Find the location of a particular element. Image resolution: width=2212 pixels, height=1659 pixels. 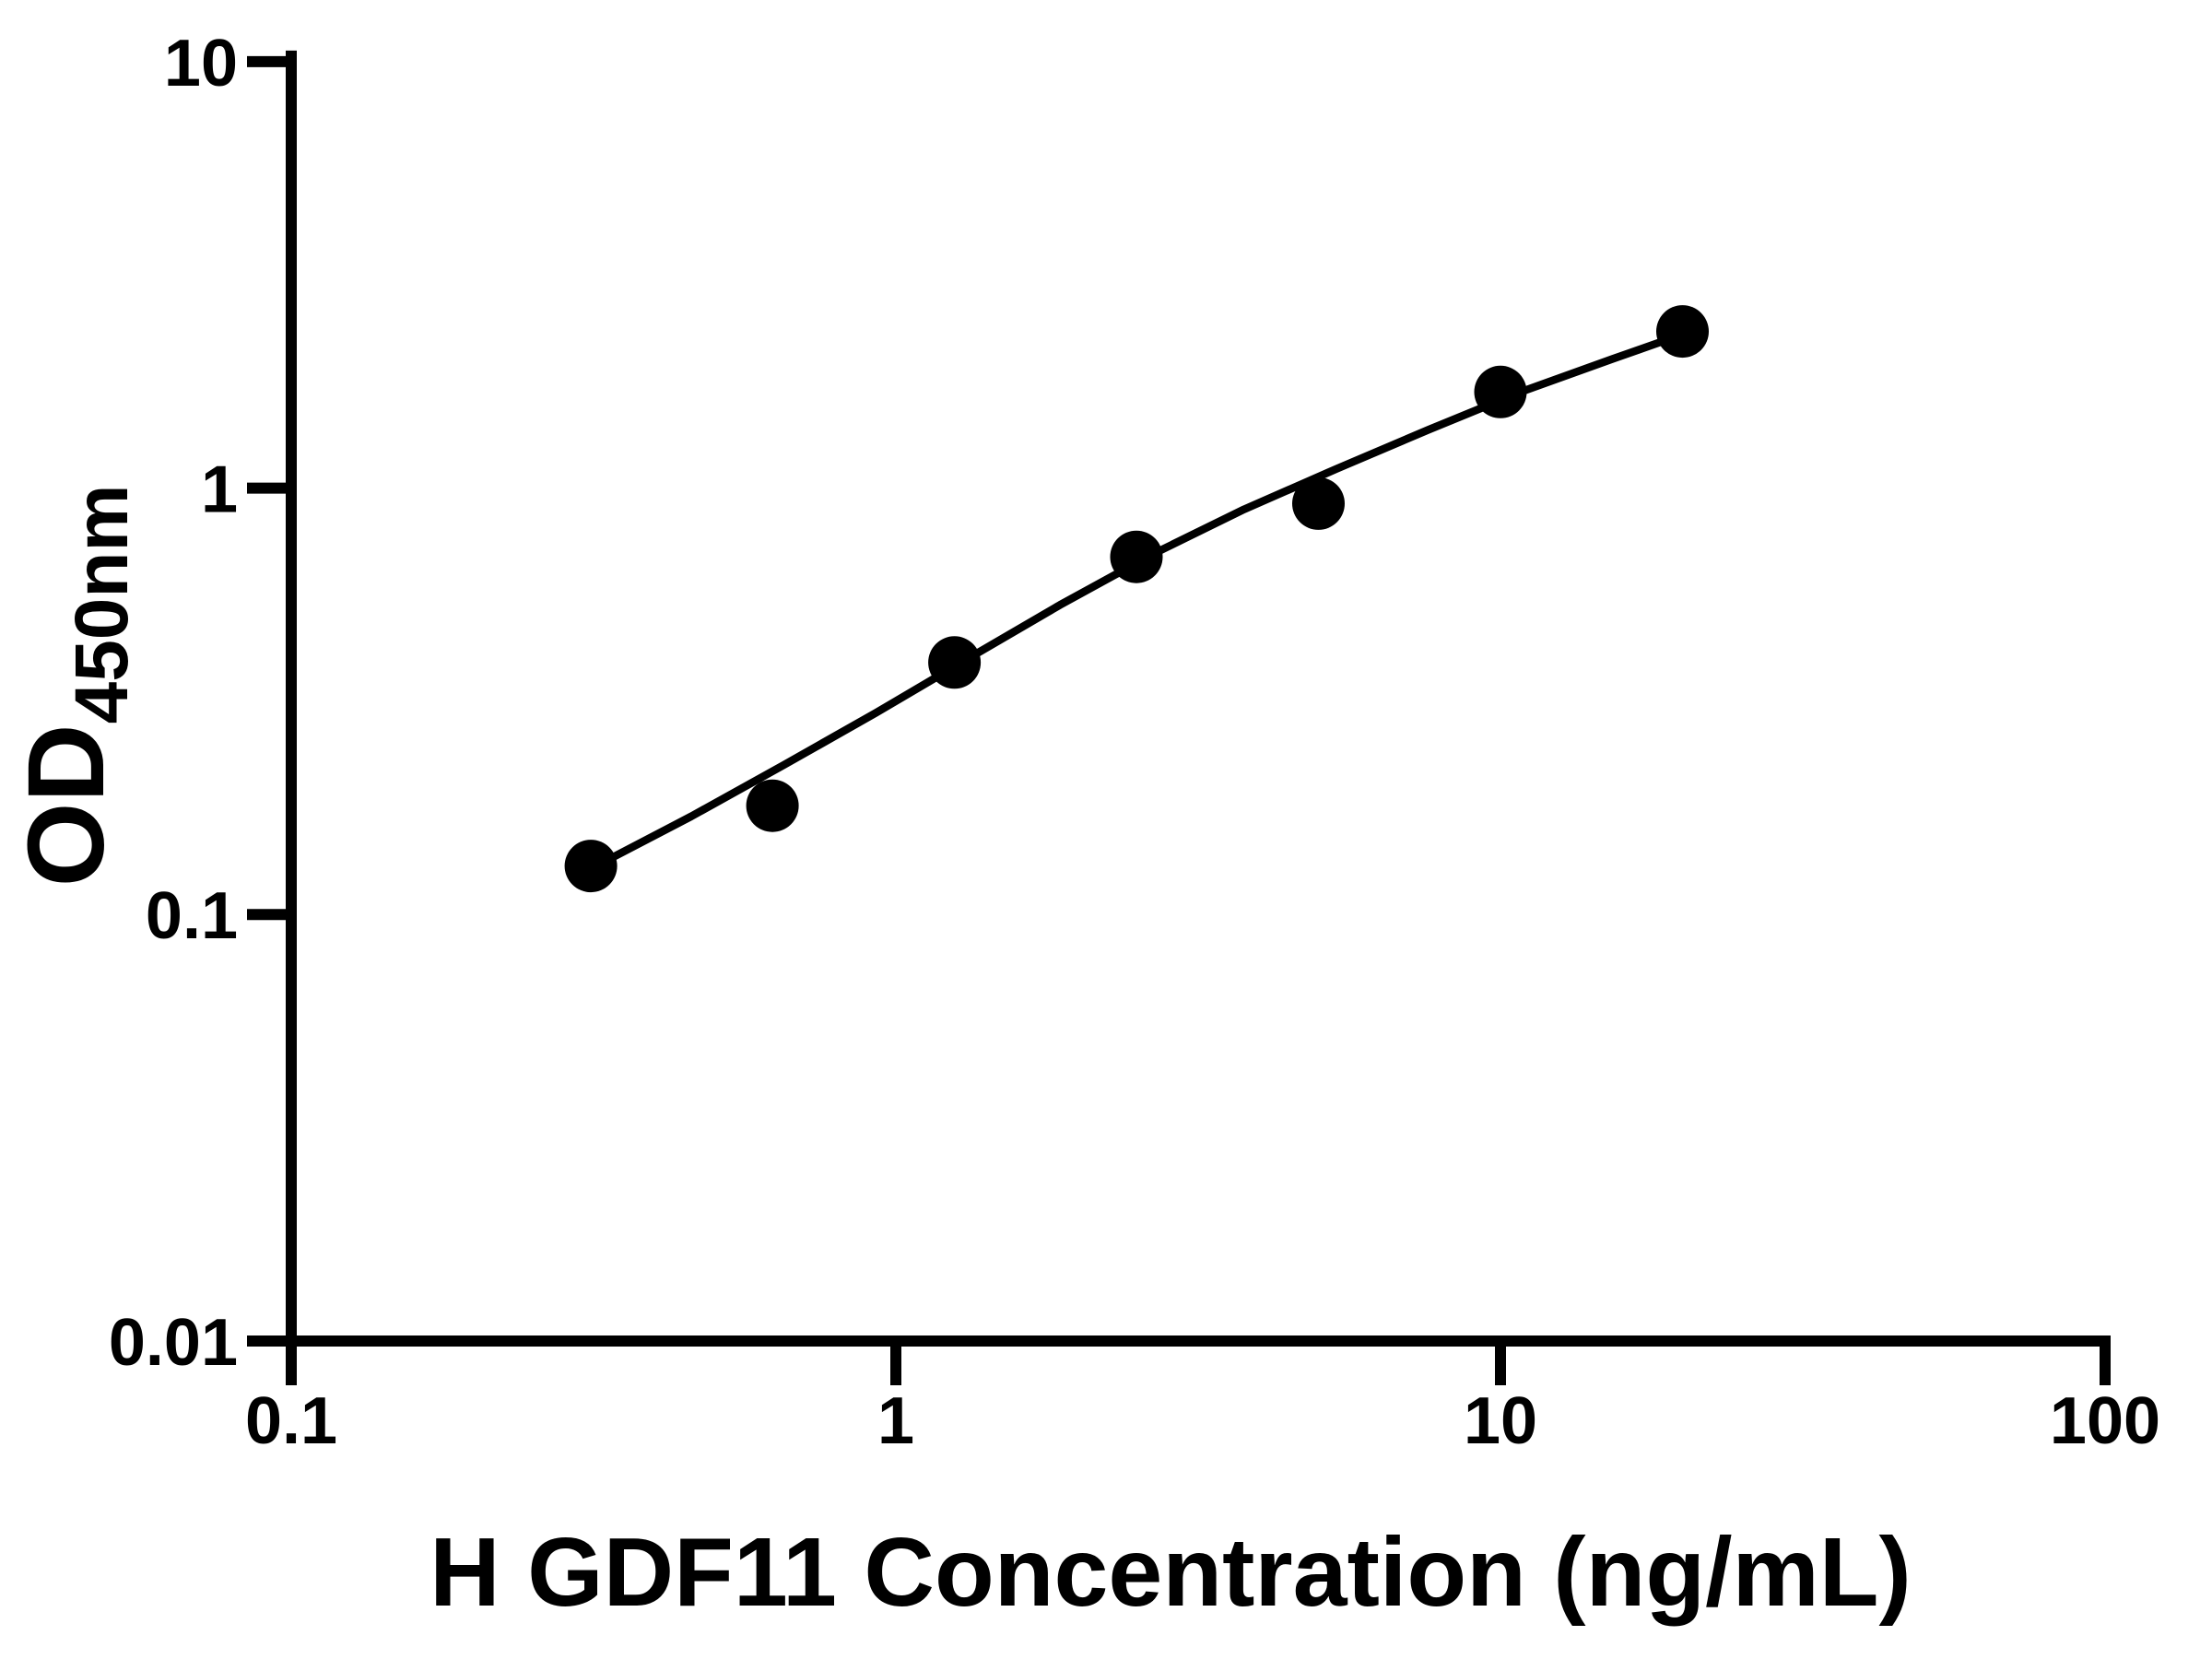

y-axis-title-main: OD is located at coordinates (66, 805).